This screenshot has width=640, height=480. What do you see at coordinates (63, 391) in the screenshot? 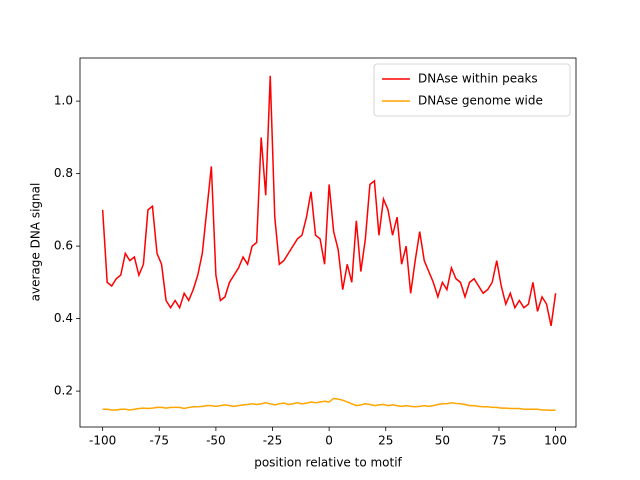
I see `y-tick-label: 0.2` at bounding box center [63, 391].